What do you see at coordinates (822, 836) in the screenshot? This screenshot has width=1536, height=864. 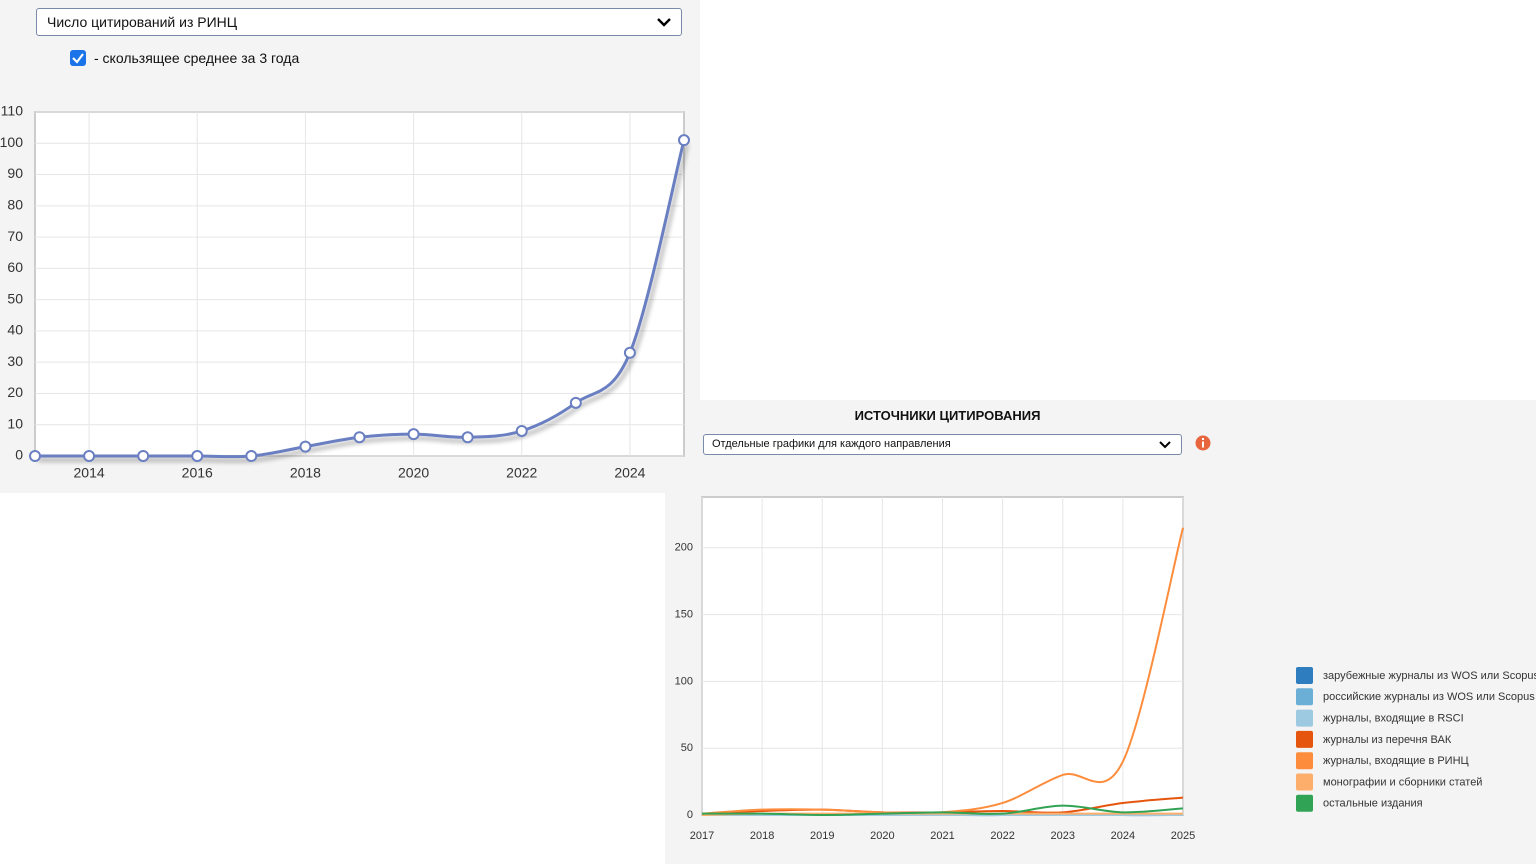 I see `x-tick-label: 2019` at bounding box center [822, 836].